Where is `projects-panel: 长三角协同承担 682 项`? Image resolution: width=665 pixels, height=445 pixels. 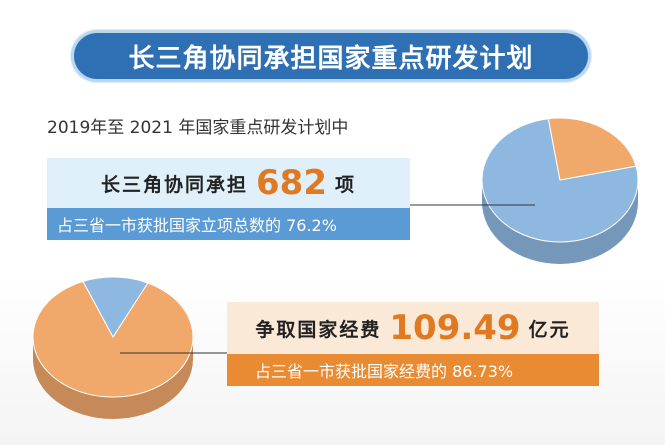 projects-panel: 长三角协同承担 682 项 is located at coordinates (228, 183).